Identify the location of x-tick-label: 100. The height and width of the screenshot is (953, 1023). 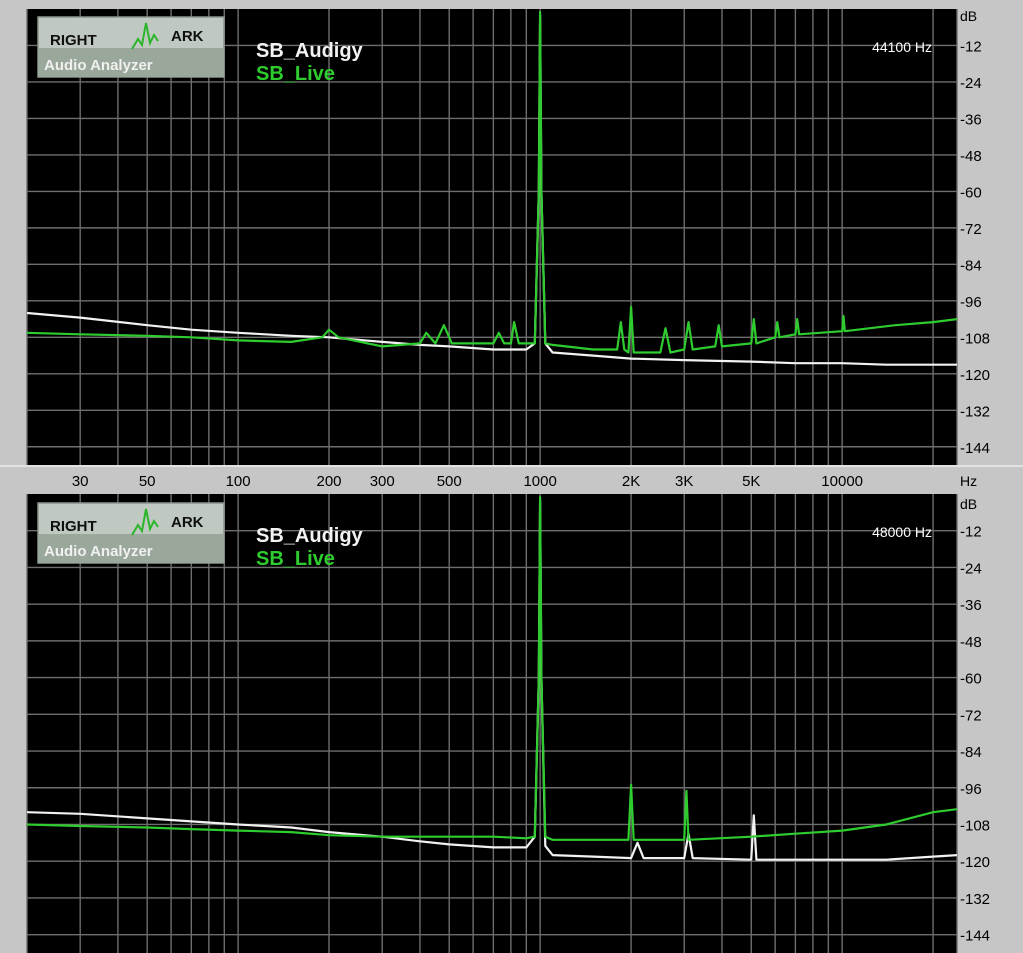
(238, 481).